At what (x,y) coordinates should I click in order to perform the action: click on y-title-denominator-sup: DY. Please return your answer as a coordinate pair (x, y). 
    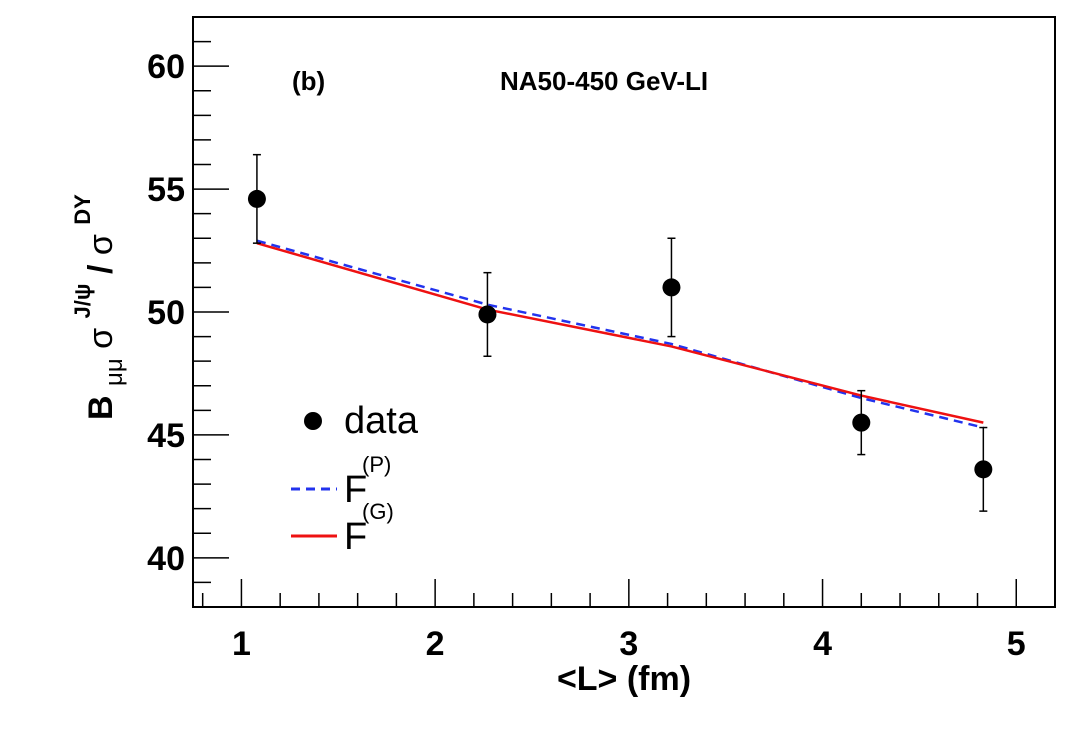
    Looking at the image, I should click on (82, 209).